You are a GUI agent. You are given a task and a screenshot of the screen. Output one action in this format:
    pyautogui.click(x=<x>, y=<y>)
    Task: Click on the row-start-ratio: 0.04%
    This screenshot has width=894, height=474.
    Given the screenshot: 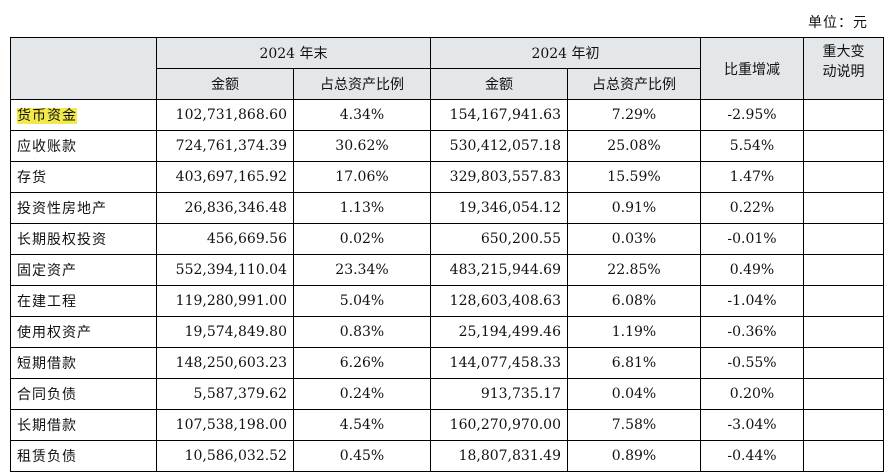 What is the action you would take?
    pyautogui.click(x=634, y=394)
    